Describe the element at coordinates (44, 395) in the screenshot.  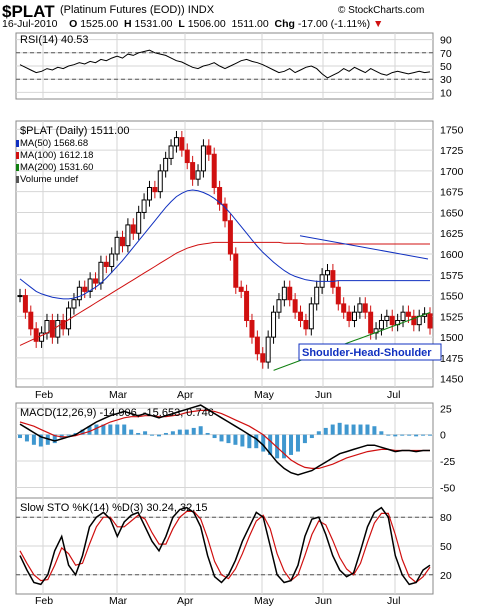
I see `price-month-label: Feb` at that location.